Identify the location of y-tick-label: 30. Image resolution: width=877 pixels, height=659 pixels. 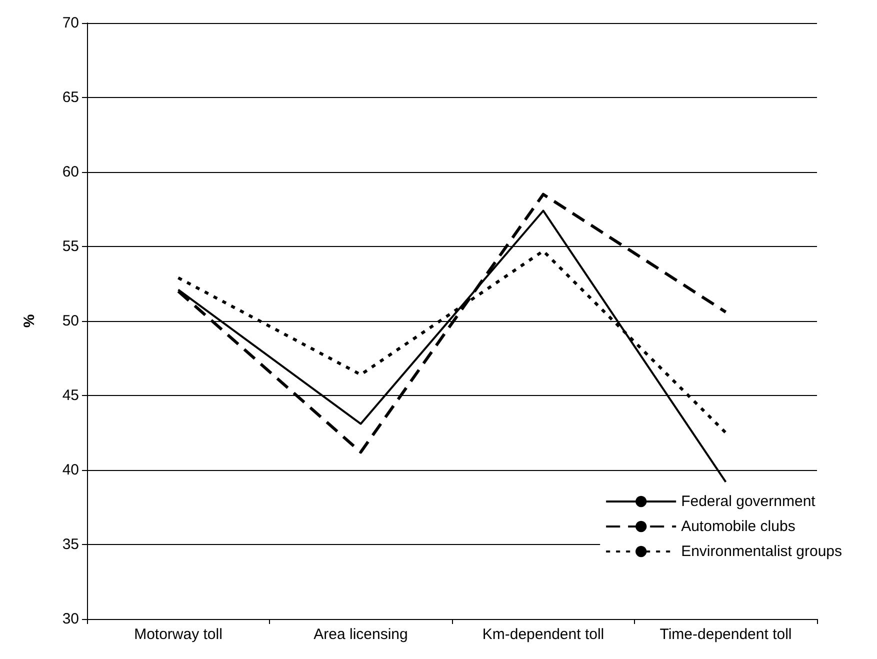
(70, 619).